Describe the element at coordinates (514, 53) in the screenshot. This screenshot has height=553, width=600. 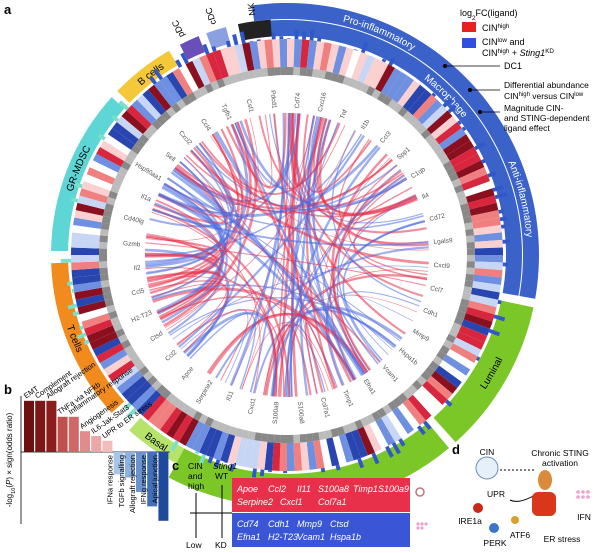
I see `text-part: +` at that location.